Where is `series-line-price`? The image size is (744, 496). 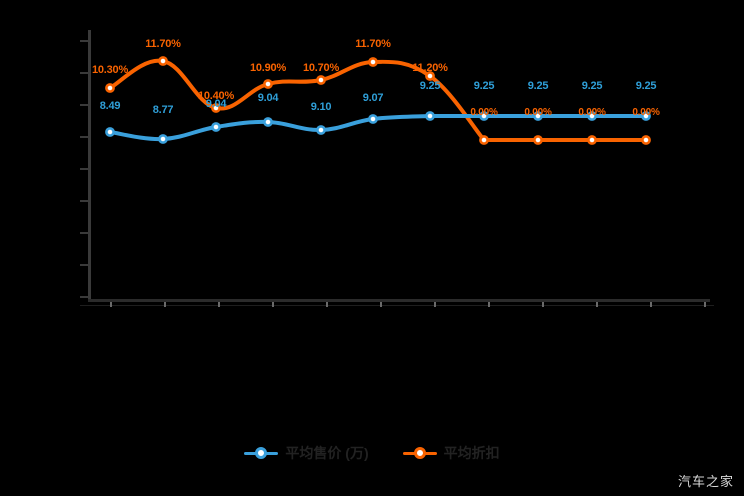 series-line-price is located at coordinates (378, 127).